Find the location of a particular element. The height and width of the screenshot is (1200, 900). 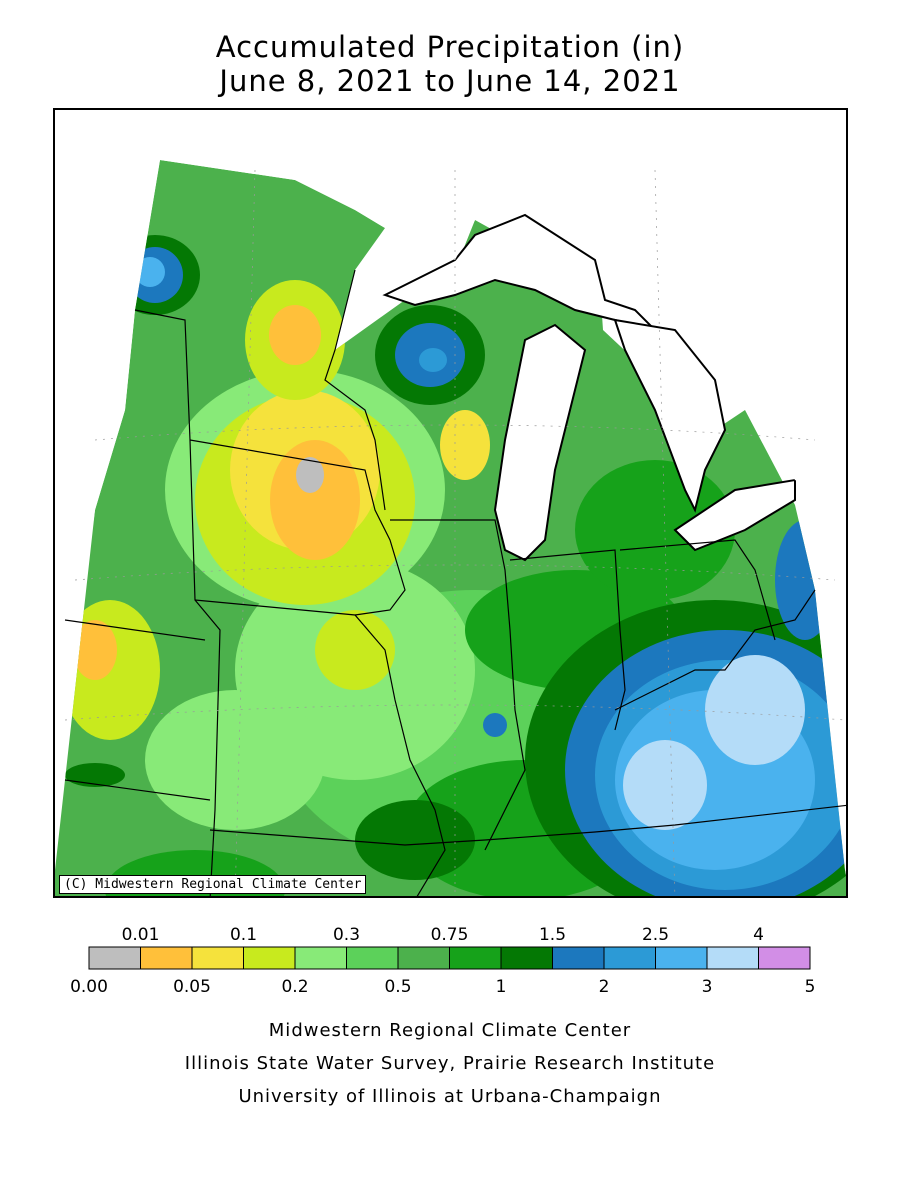

copyright-notice: (C) Midwestern Regional Climate Center is located at coordinates (213, 884).